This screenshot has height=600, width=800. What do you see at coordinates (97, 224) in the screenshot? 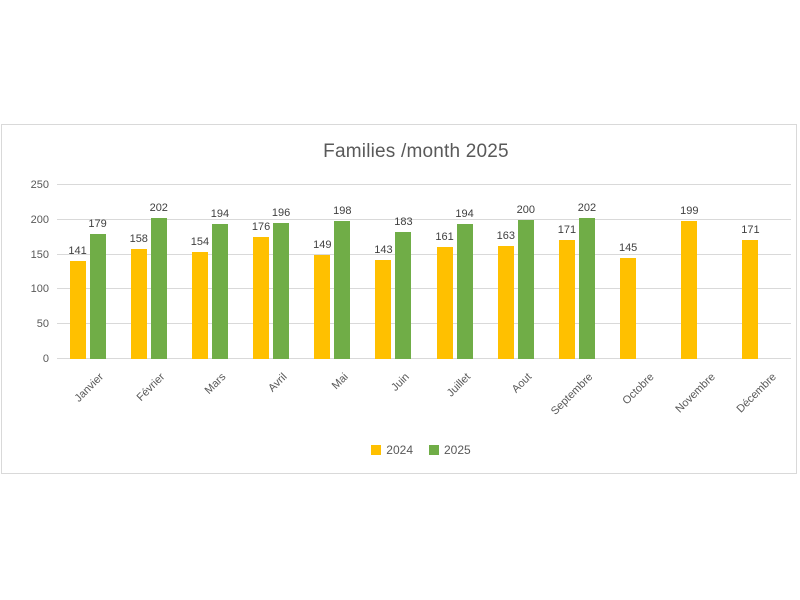
I see `data-label: 179` at bounding box center [97, 224].